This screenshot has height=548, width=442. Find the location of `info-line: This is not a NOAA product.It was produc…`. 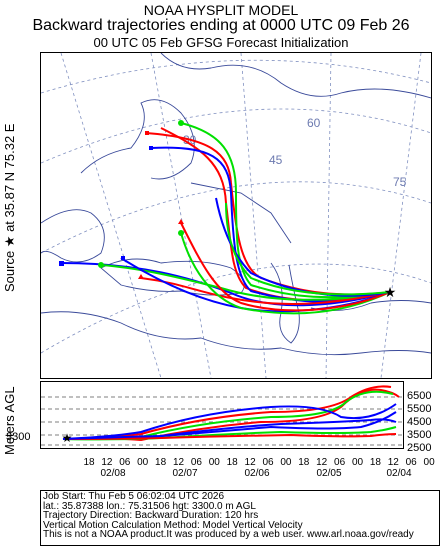

info-line: This is not a NOAA product.It was produc… is located at coordinates (228, 534).